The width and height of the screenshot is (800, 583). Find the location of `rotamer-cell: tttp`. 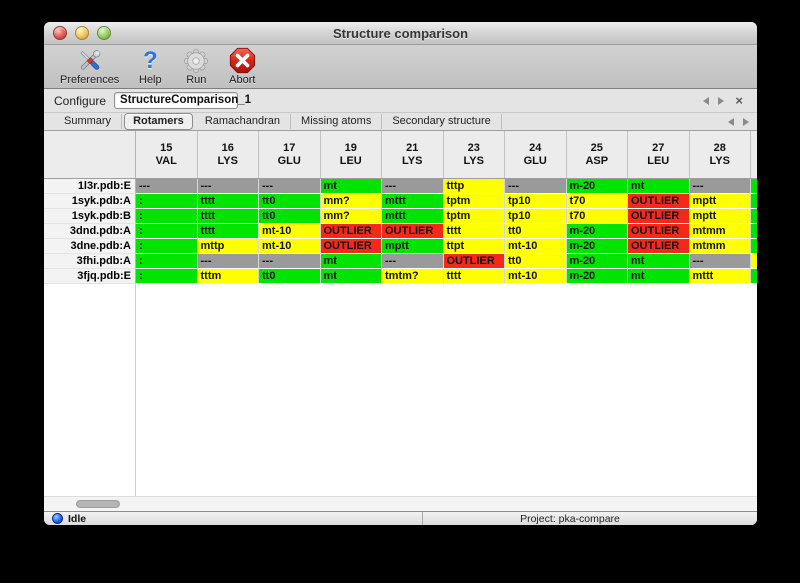

rotamer-cell: tttp is located at coordinates (474, 186).